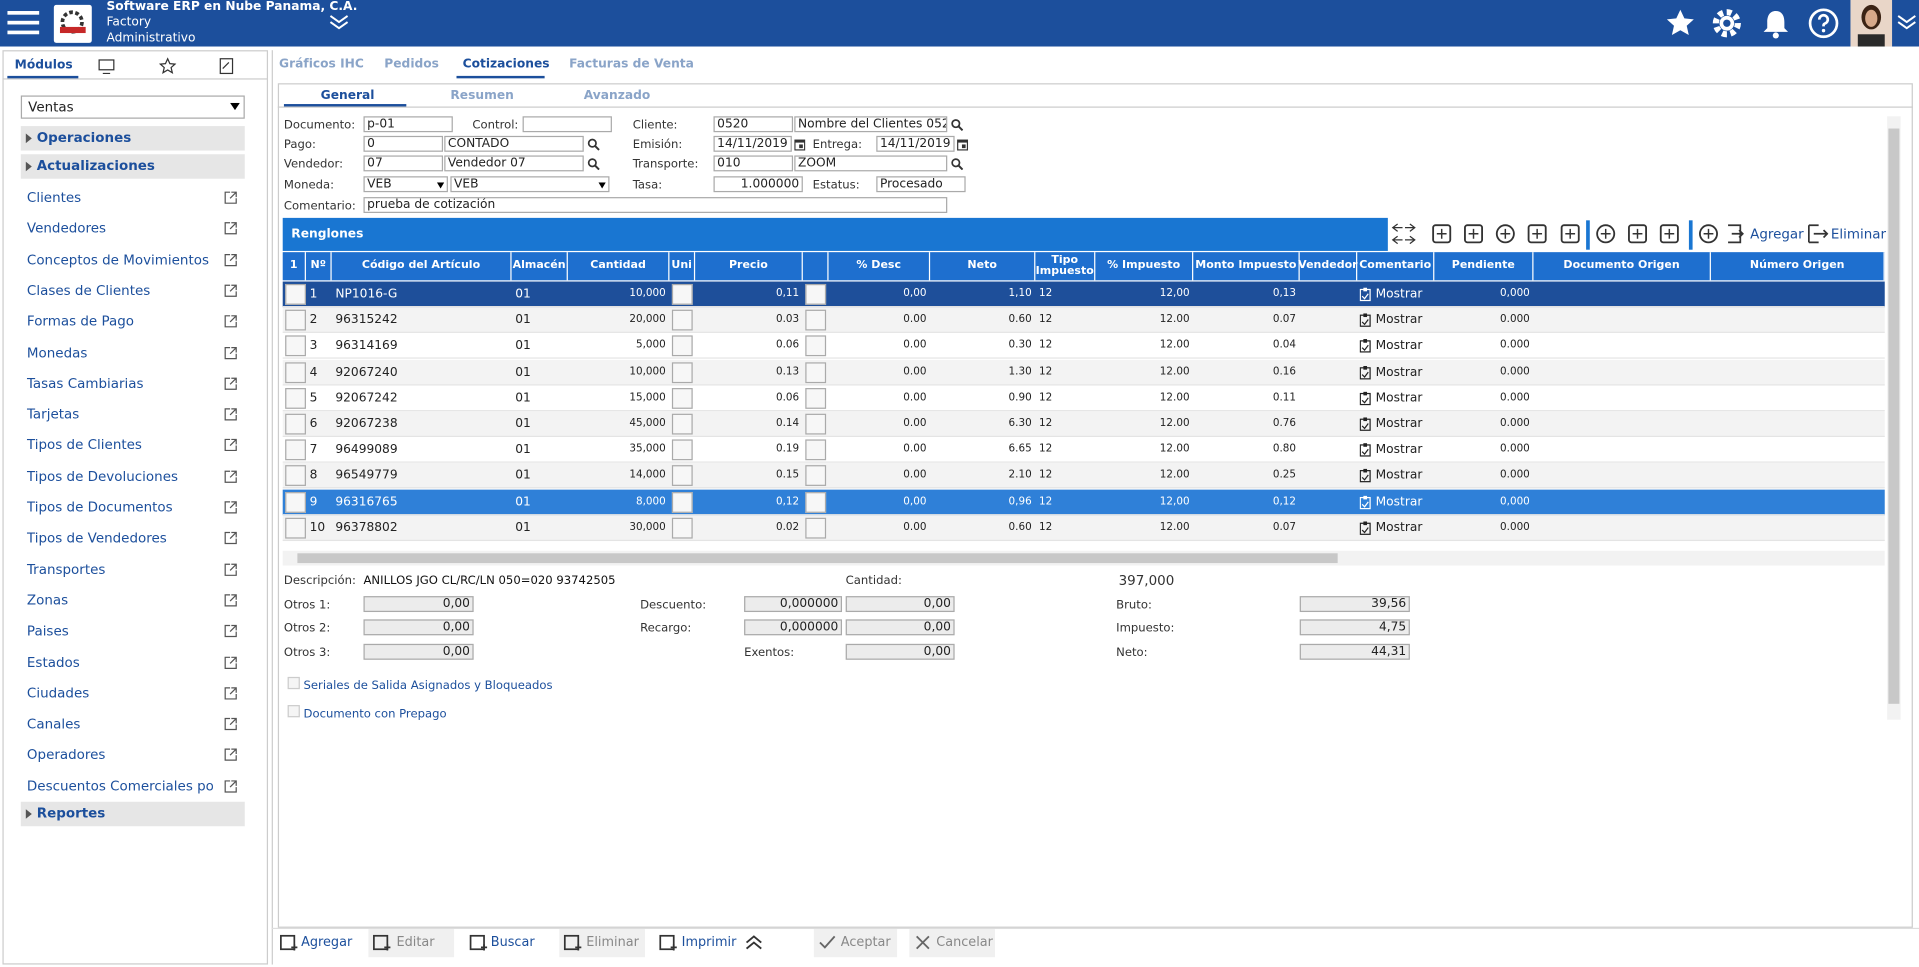  I want to click on footer-button: Buscar, so click(512, 942).